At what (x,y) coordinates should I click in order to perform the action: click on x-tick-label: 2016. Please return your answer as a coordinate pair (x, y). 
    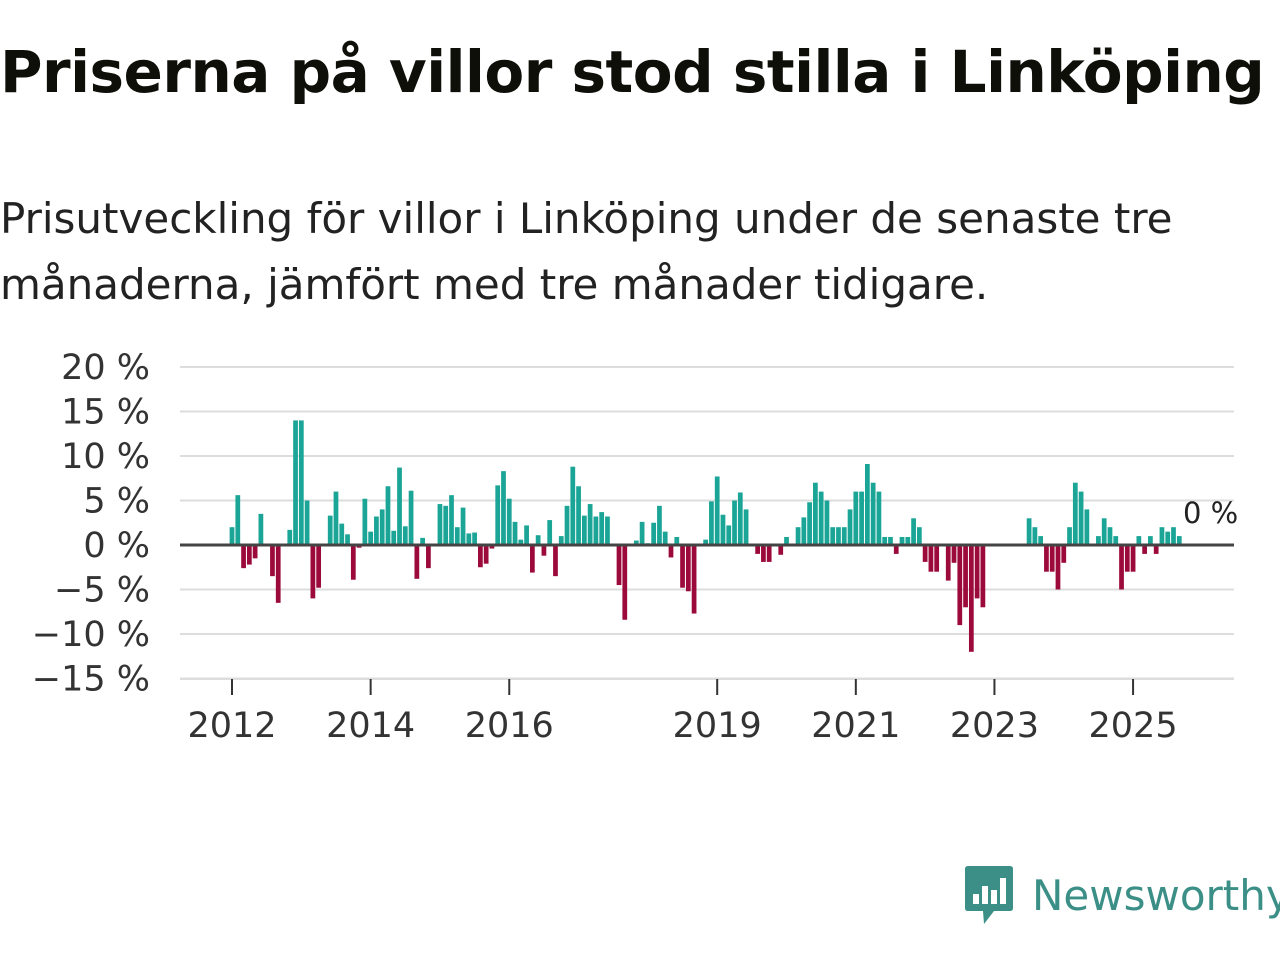
    Looking at the image, I should click on (509, 726).